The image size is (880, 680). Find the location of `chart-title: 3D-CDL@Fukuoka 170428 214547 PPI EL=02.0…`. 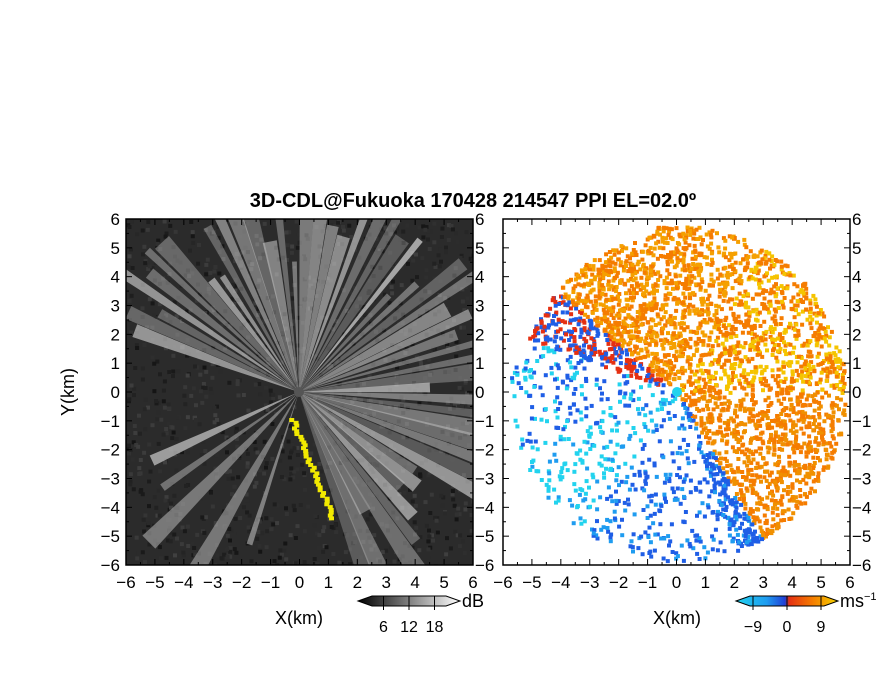

chart-title: 3D-CDL@Fukuoka 170428 214547 PPI EL=02.0… is located at coordinates (473, 201).